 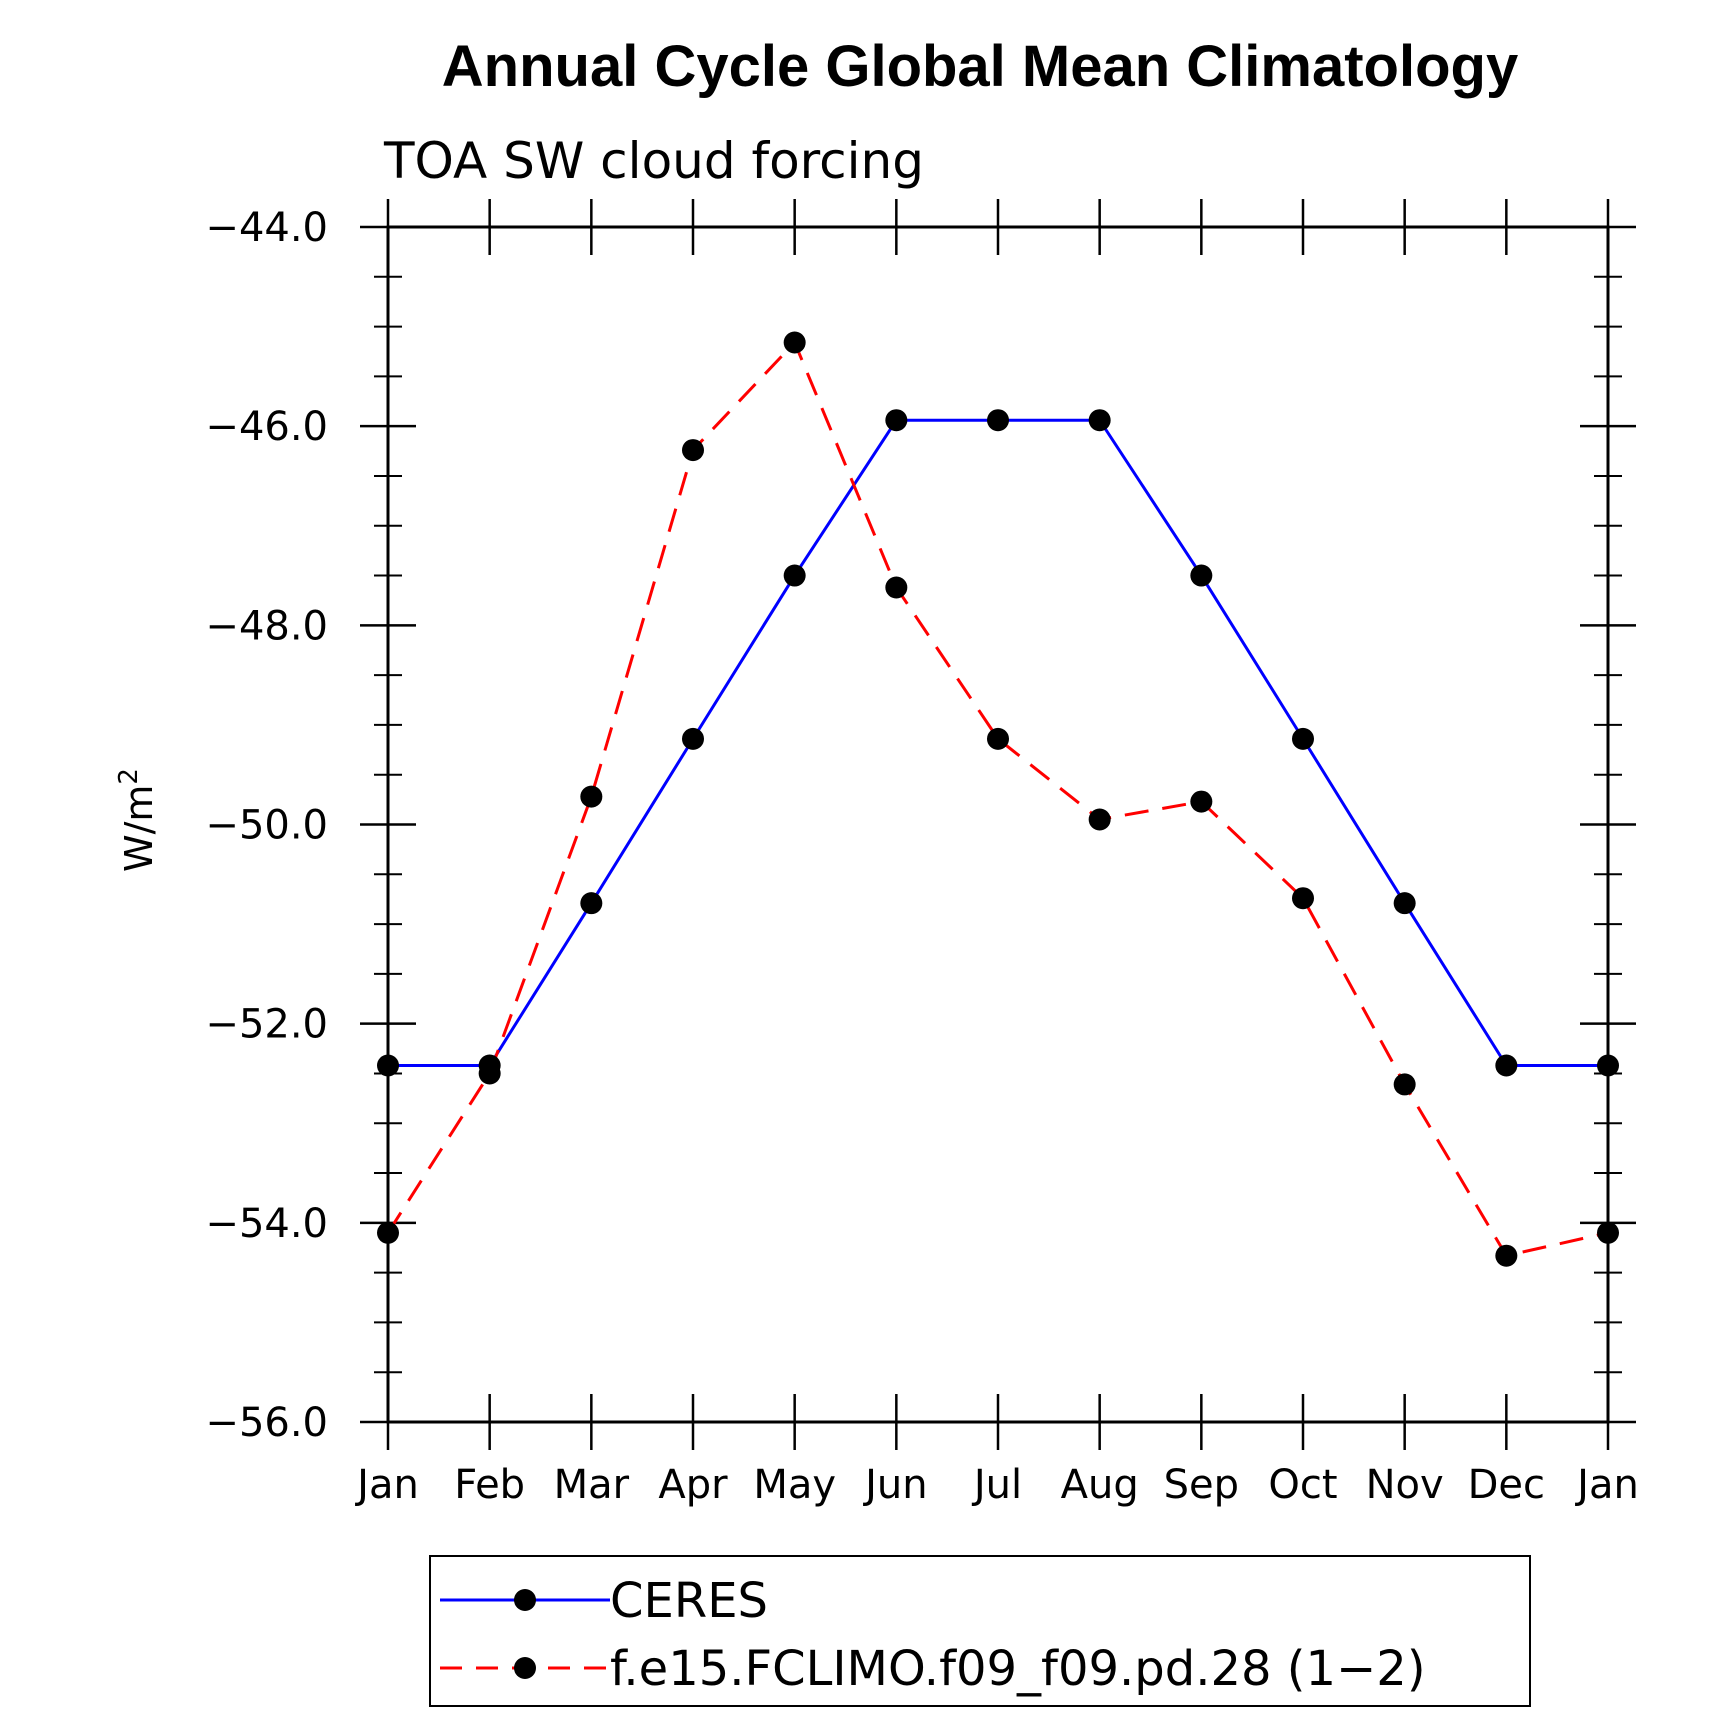 What do you see at coordinates (980, 66) in the screenshot?
I see `chart-title: Annual Cycle Global Mean Climatology` at bounding box center [980, 66].